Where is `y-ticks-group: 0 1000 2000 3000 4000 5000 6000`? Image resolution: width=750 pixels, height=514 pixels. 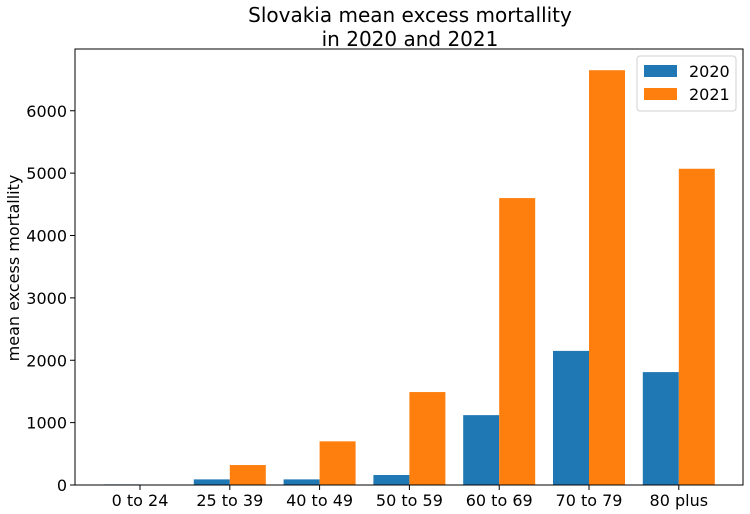
y-ticks-group: 0 1000 2000 3000 4000 5000 6000 is located at coordinates (50, 298).